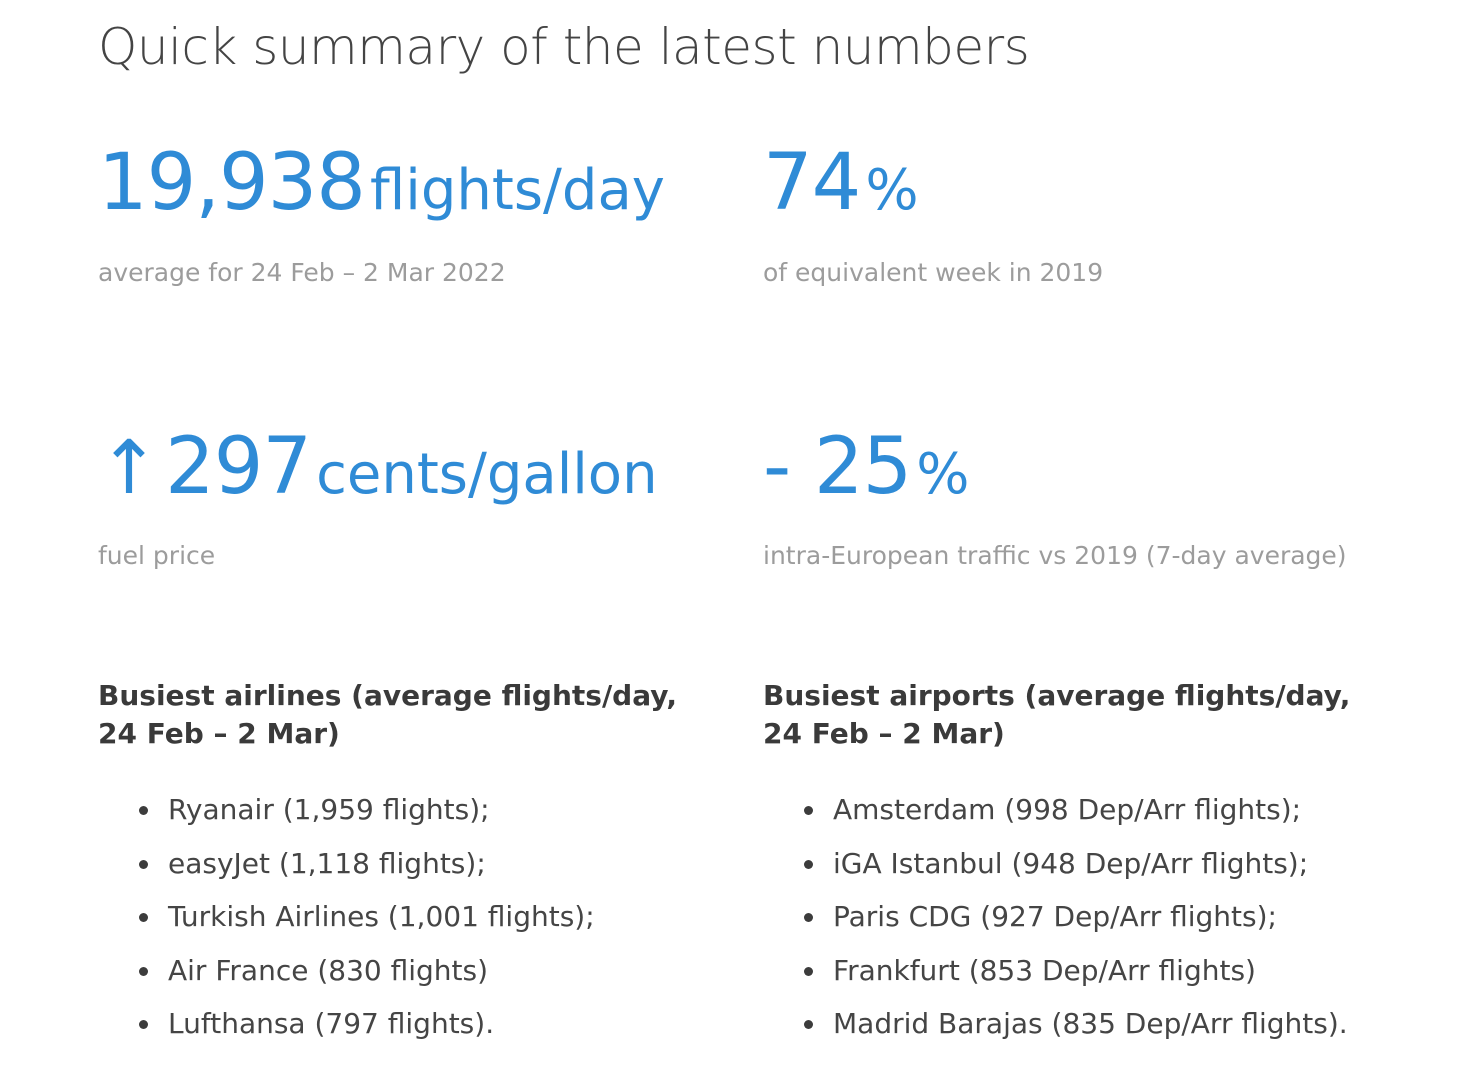 The image size is (1484, 1078). What do you see at coordinates (1067, 809) in the screenshot?
I see `airport-item-label: Amsterdam (998 Dep/Arr flights);` at bounding box center [1067, 809].